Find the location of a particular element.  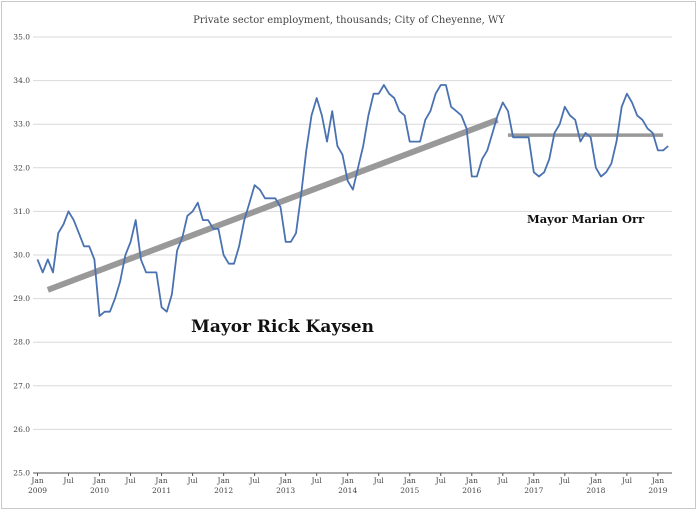

x-tick-year-label: 2011 is located at coordinates (161, 490).